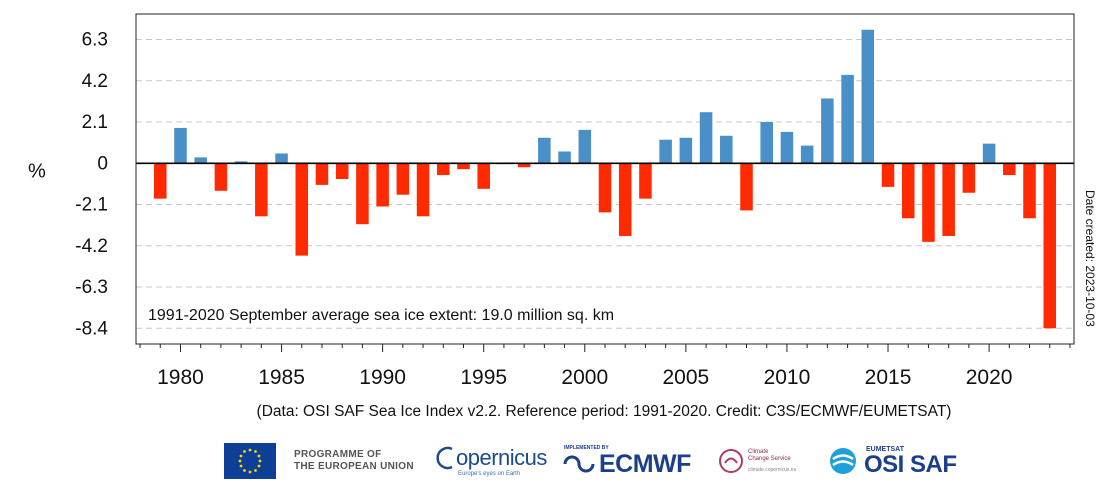 The image size is (1106, 496). What do you see at coordinates (627, 461) in the screenshot?
I see `ecmwf-logo: IMPLEMENTED BY ECMWF` at bounding box center [627, 461].